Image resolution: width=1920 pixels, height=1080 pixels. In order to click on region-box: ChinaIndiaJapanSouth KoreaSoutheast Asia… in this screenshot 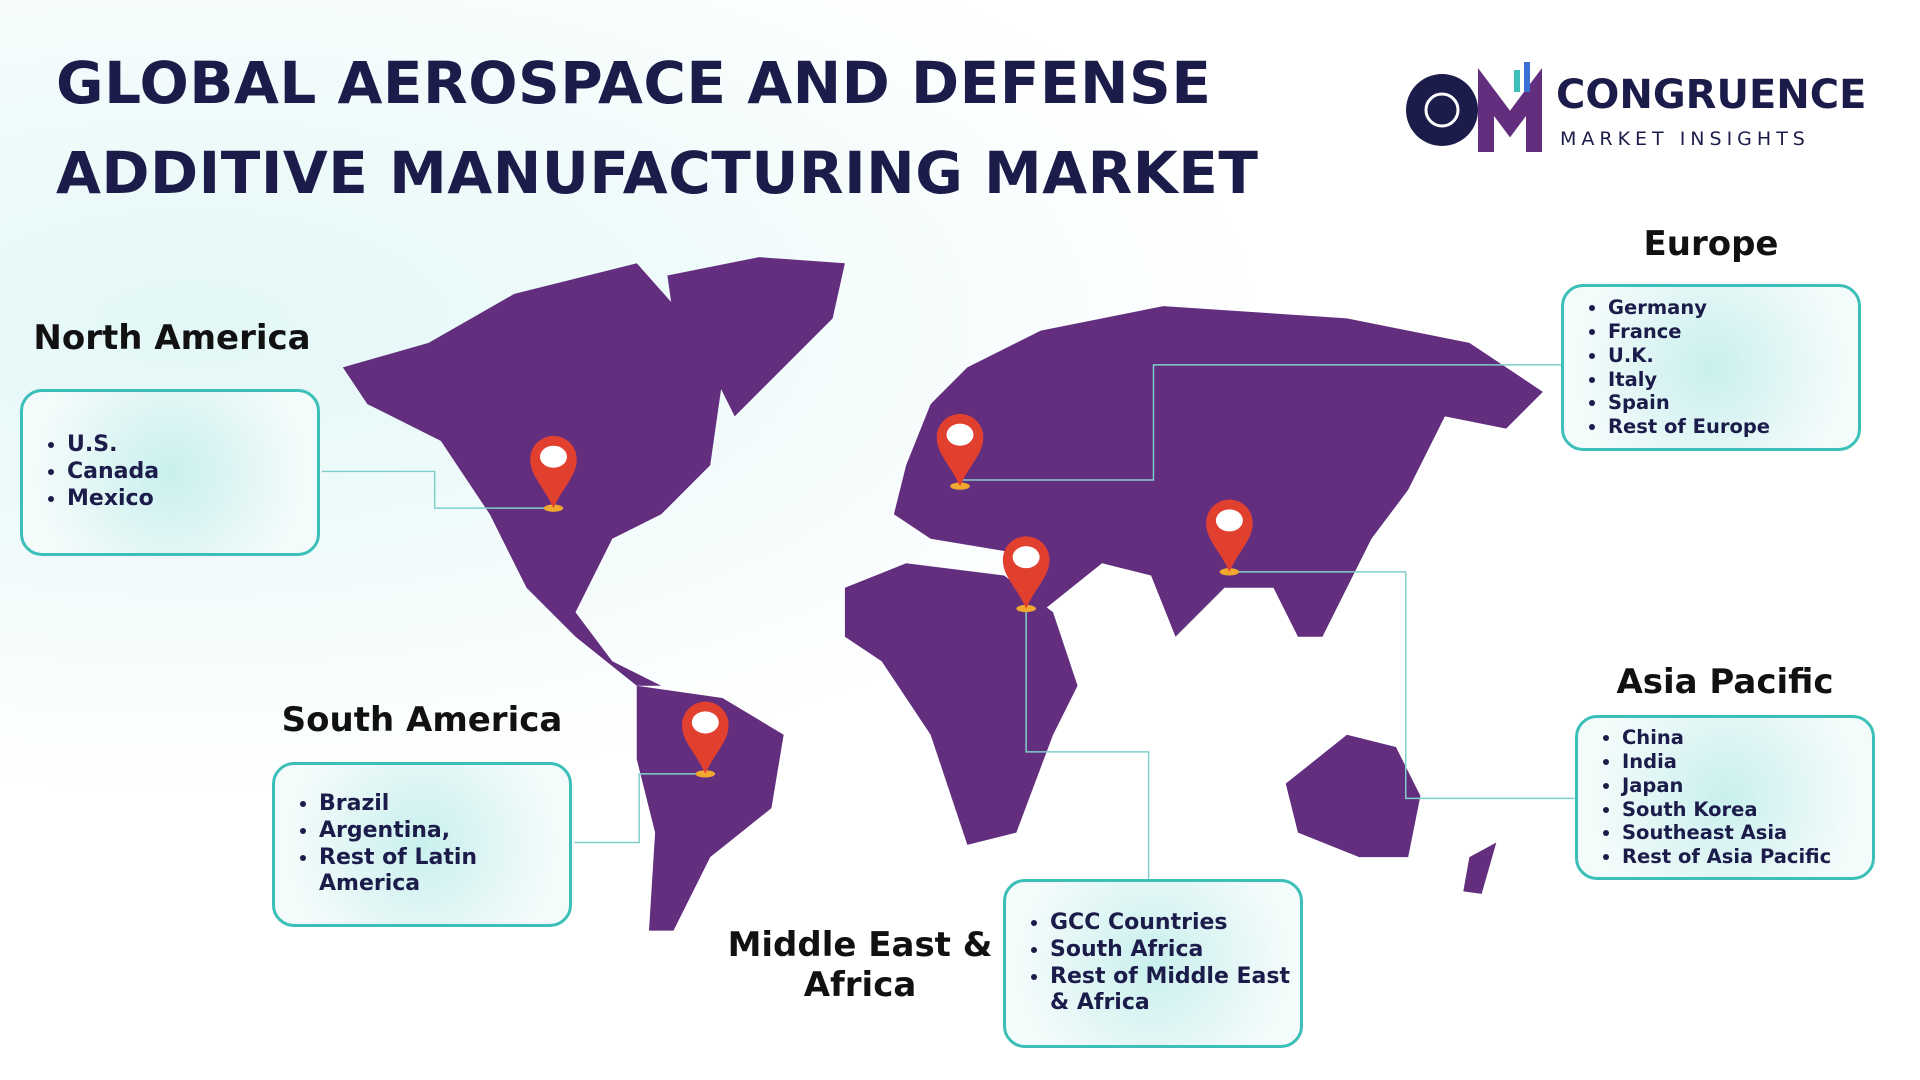, I will do `click(1725, 797)`.